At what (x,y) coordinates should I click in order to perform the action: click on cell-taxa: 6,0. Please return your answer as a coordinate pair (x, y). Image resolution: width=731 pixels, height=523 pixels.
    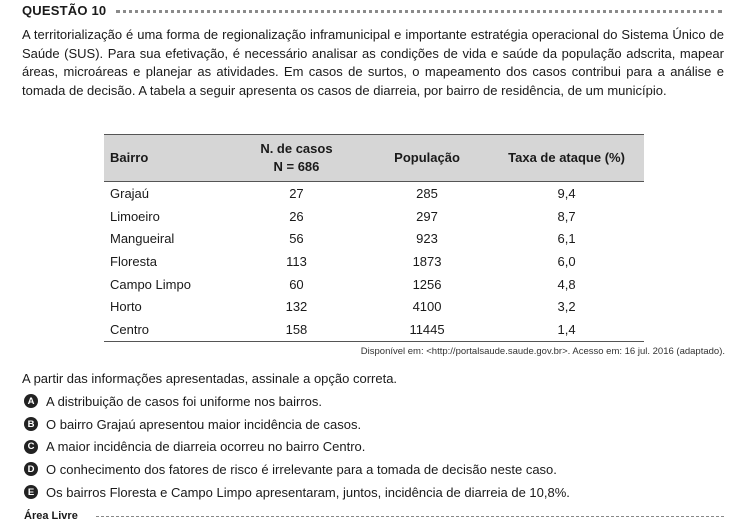
    Looking at the image, I should click on (566, 261).